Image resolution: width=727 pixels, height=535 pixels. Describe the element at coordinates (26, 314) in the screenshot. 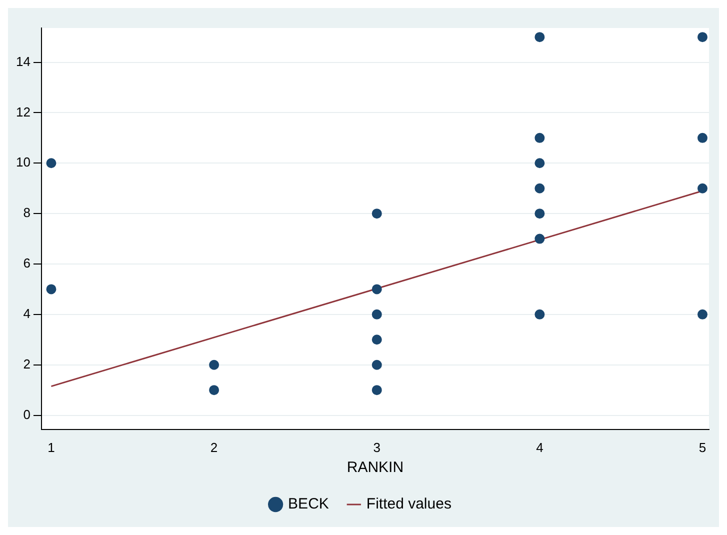

I see `y-tick-label: 4` at that location.